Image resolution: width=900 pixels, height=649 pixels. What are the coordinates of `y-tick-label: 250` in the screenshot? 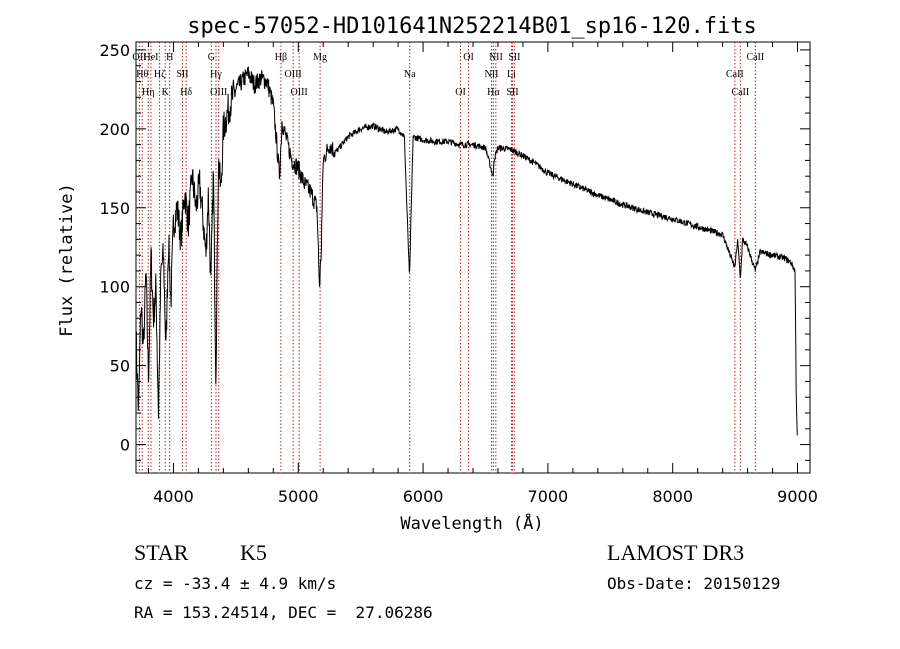 It's located at (114, 50).